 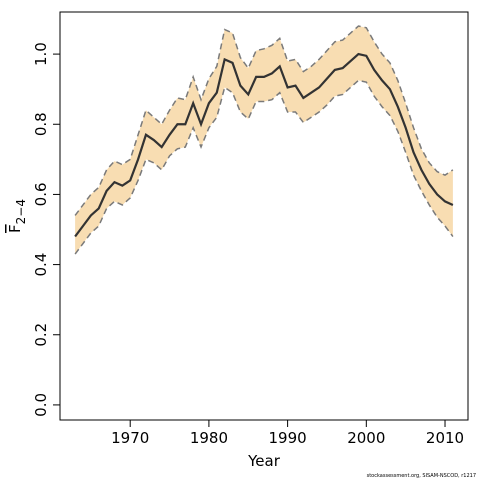 I want to click on y-axis-title: F2−4, so click(x=17, y=216).